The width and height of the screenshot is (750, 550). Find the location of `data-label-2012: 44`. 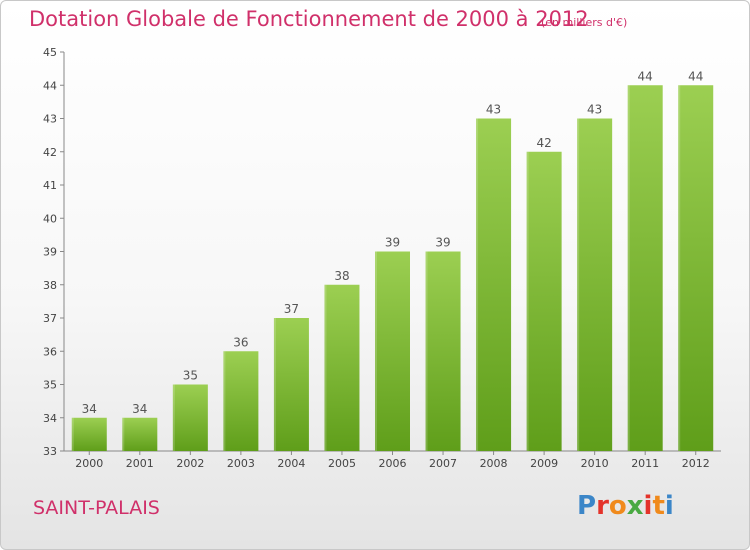

data-label-2012: 44 is located at coordinates (695, 76).